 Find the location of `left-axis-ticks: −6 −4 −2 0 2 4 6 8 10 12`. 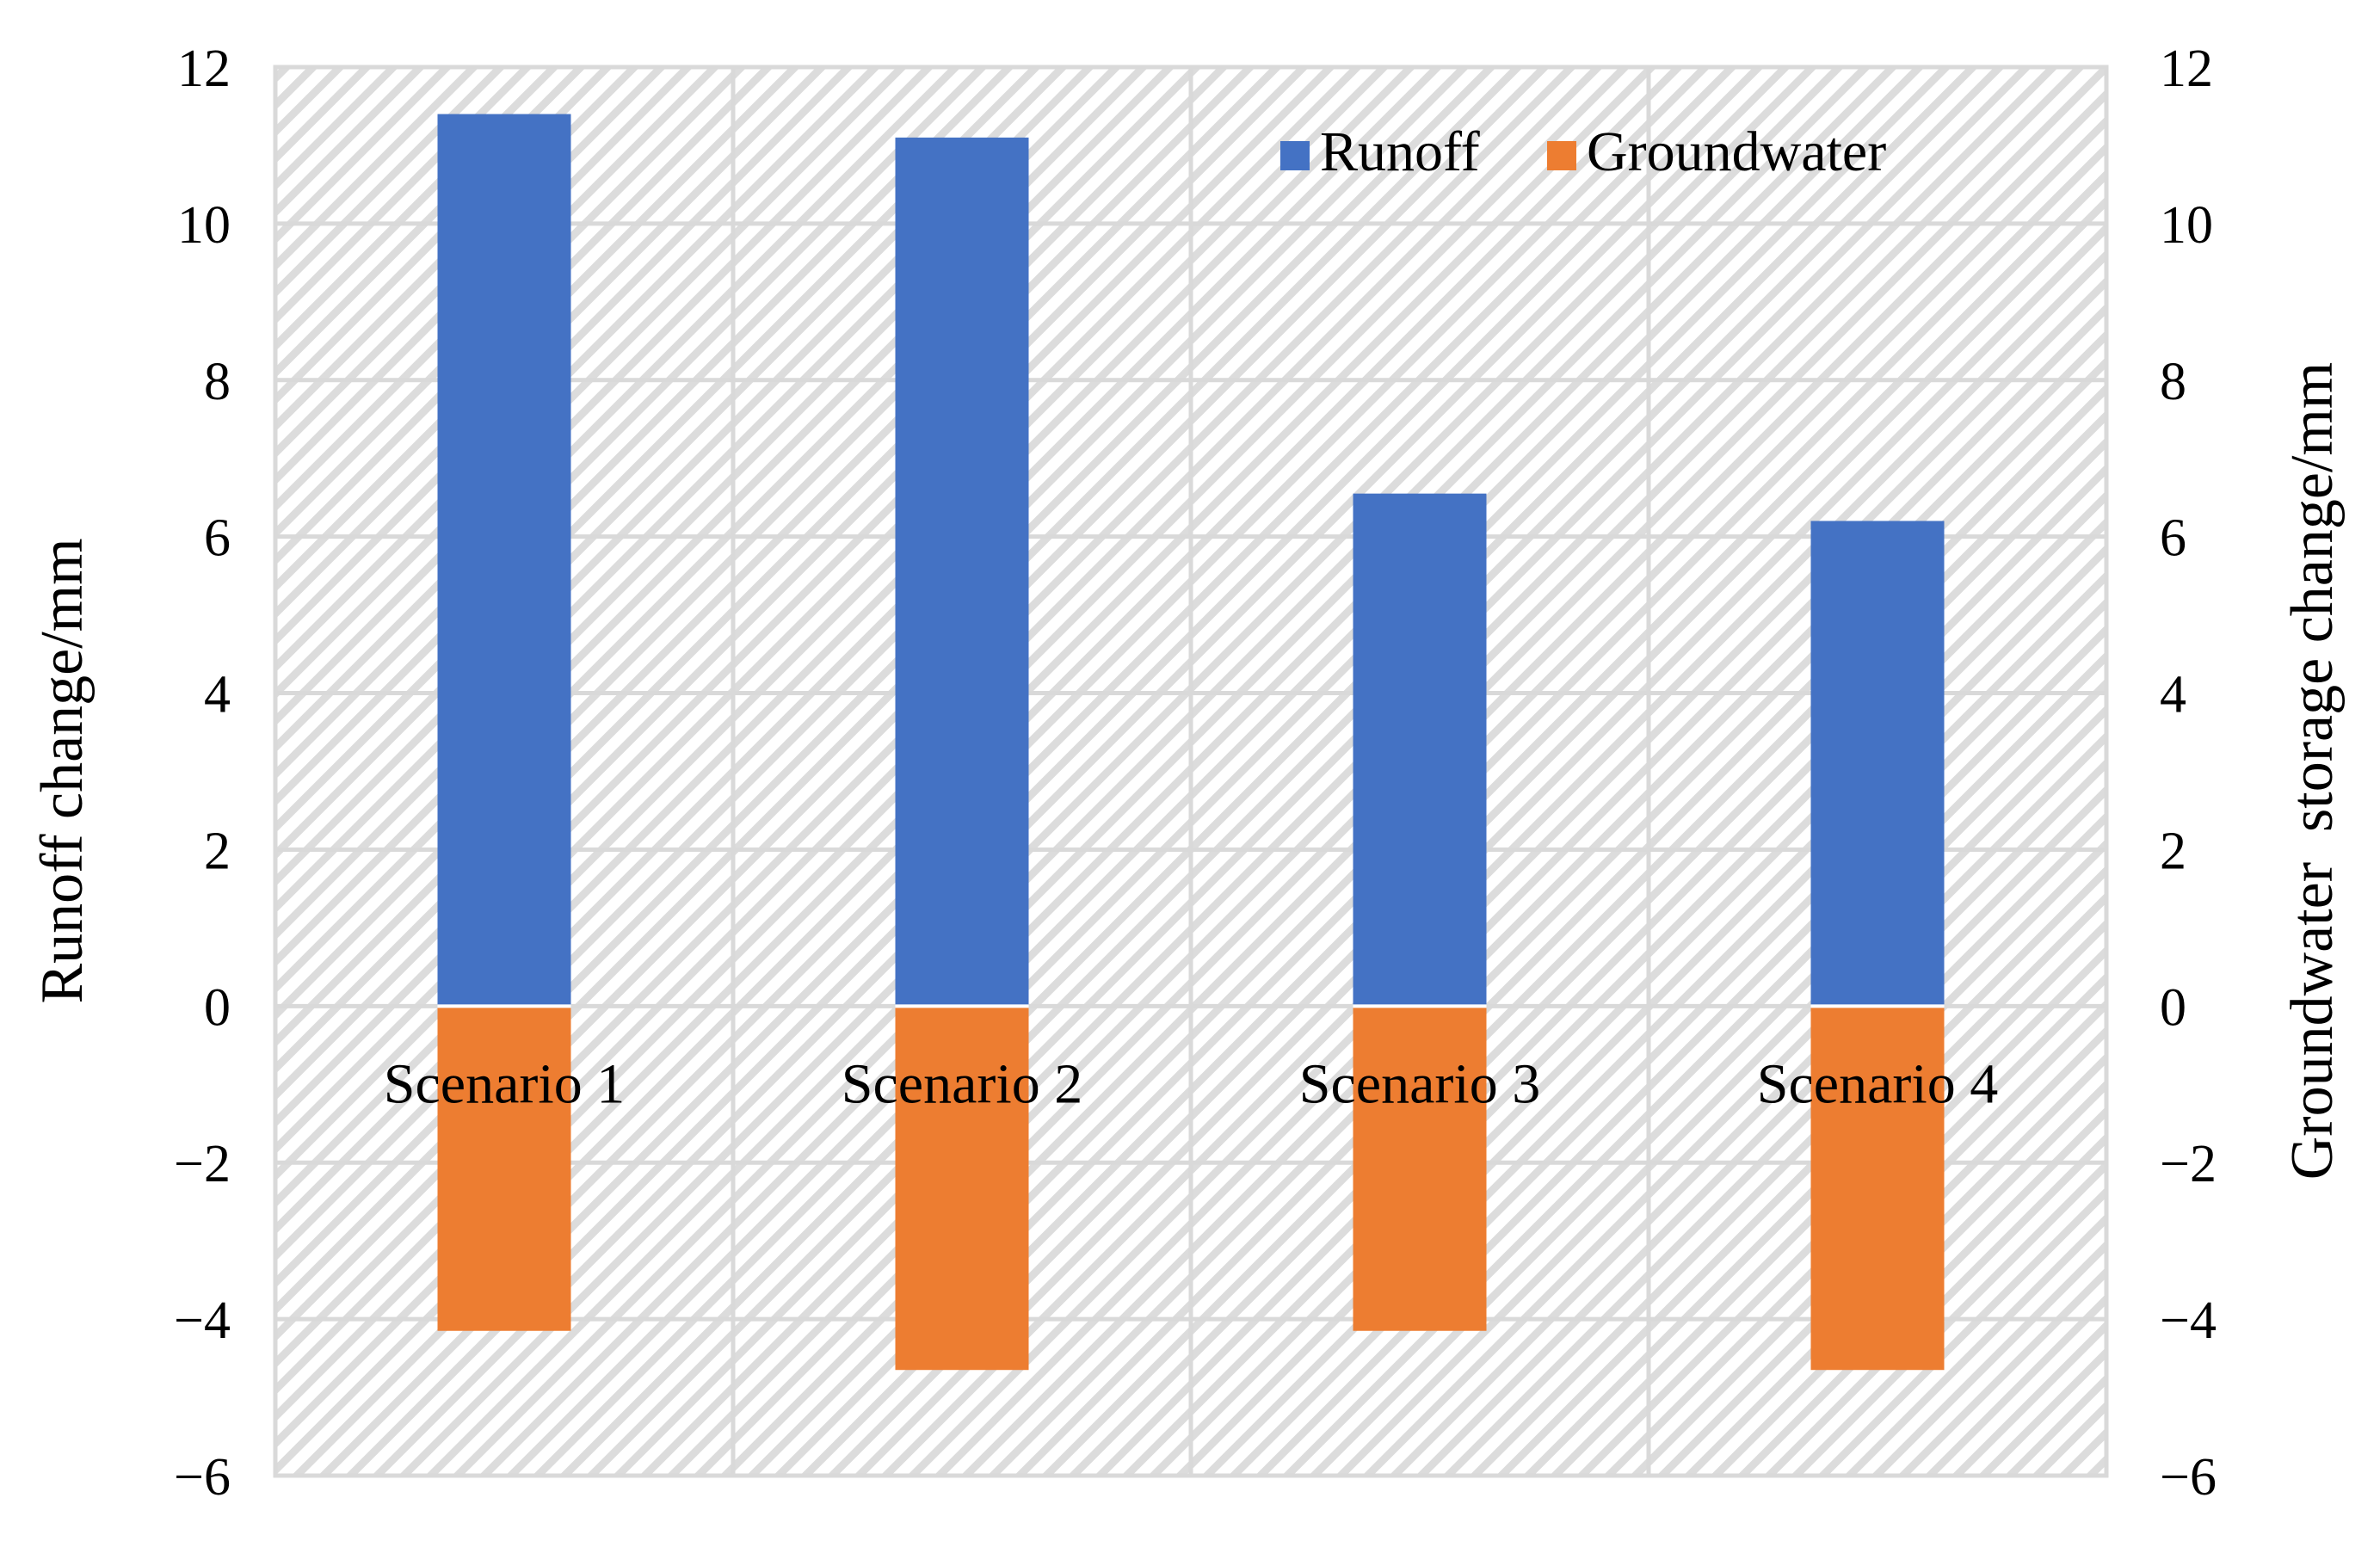

left-axis-ticks: −6 −4 −2 0 2 4 6 8 10 12 is located at coordinates (203, 773).